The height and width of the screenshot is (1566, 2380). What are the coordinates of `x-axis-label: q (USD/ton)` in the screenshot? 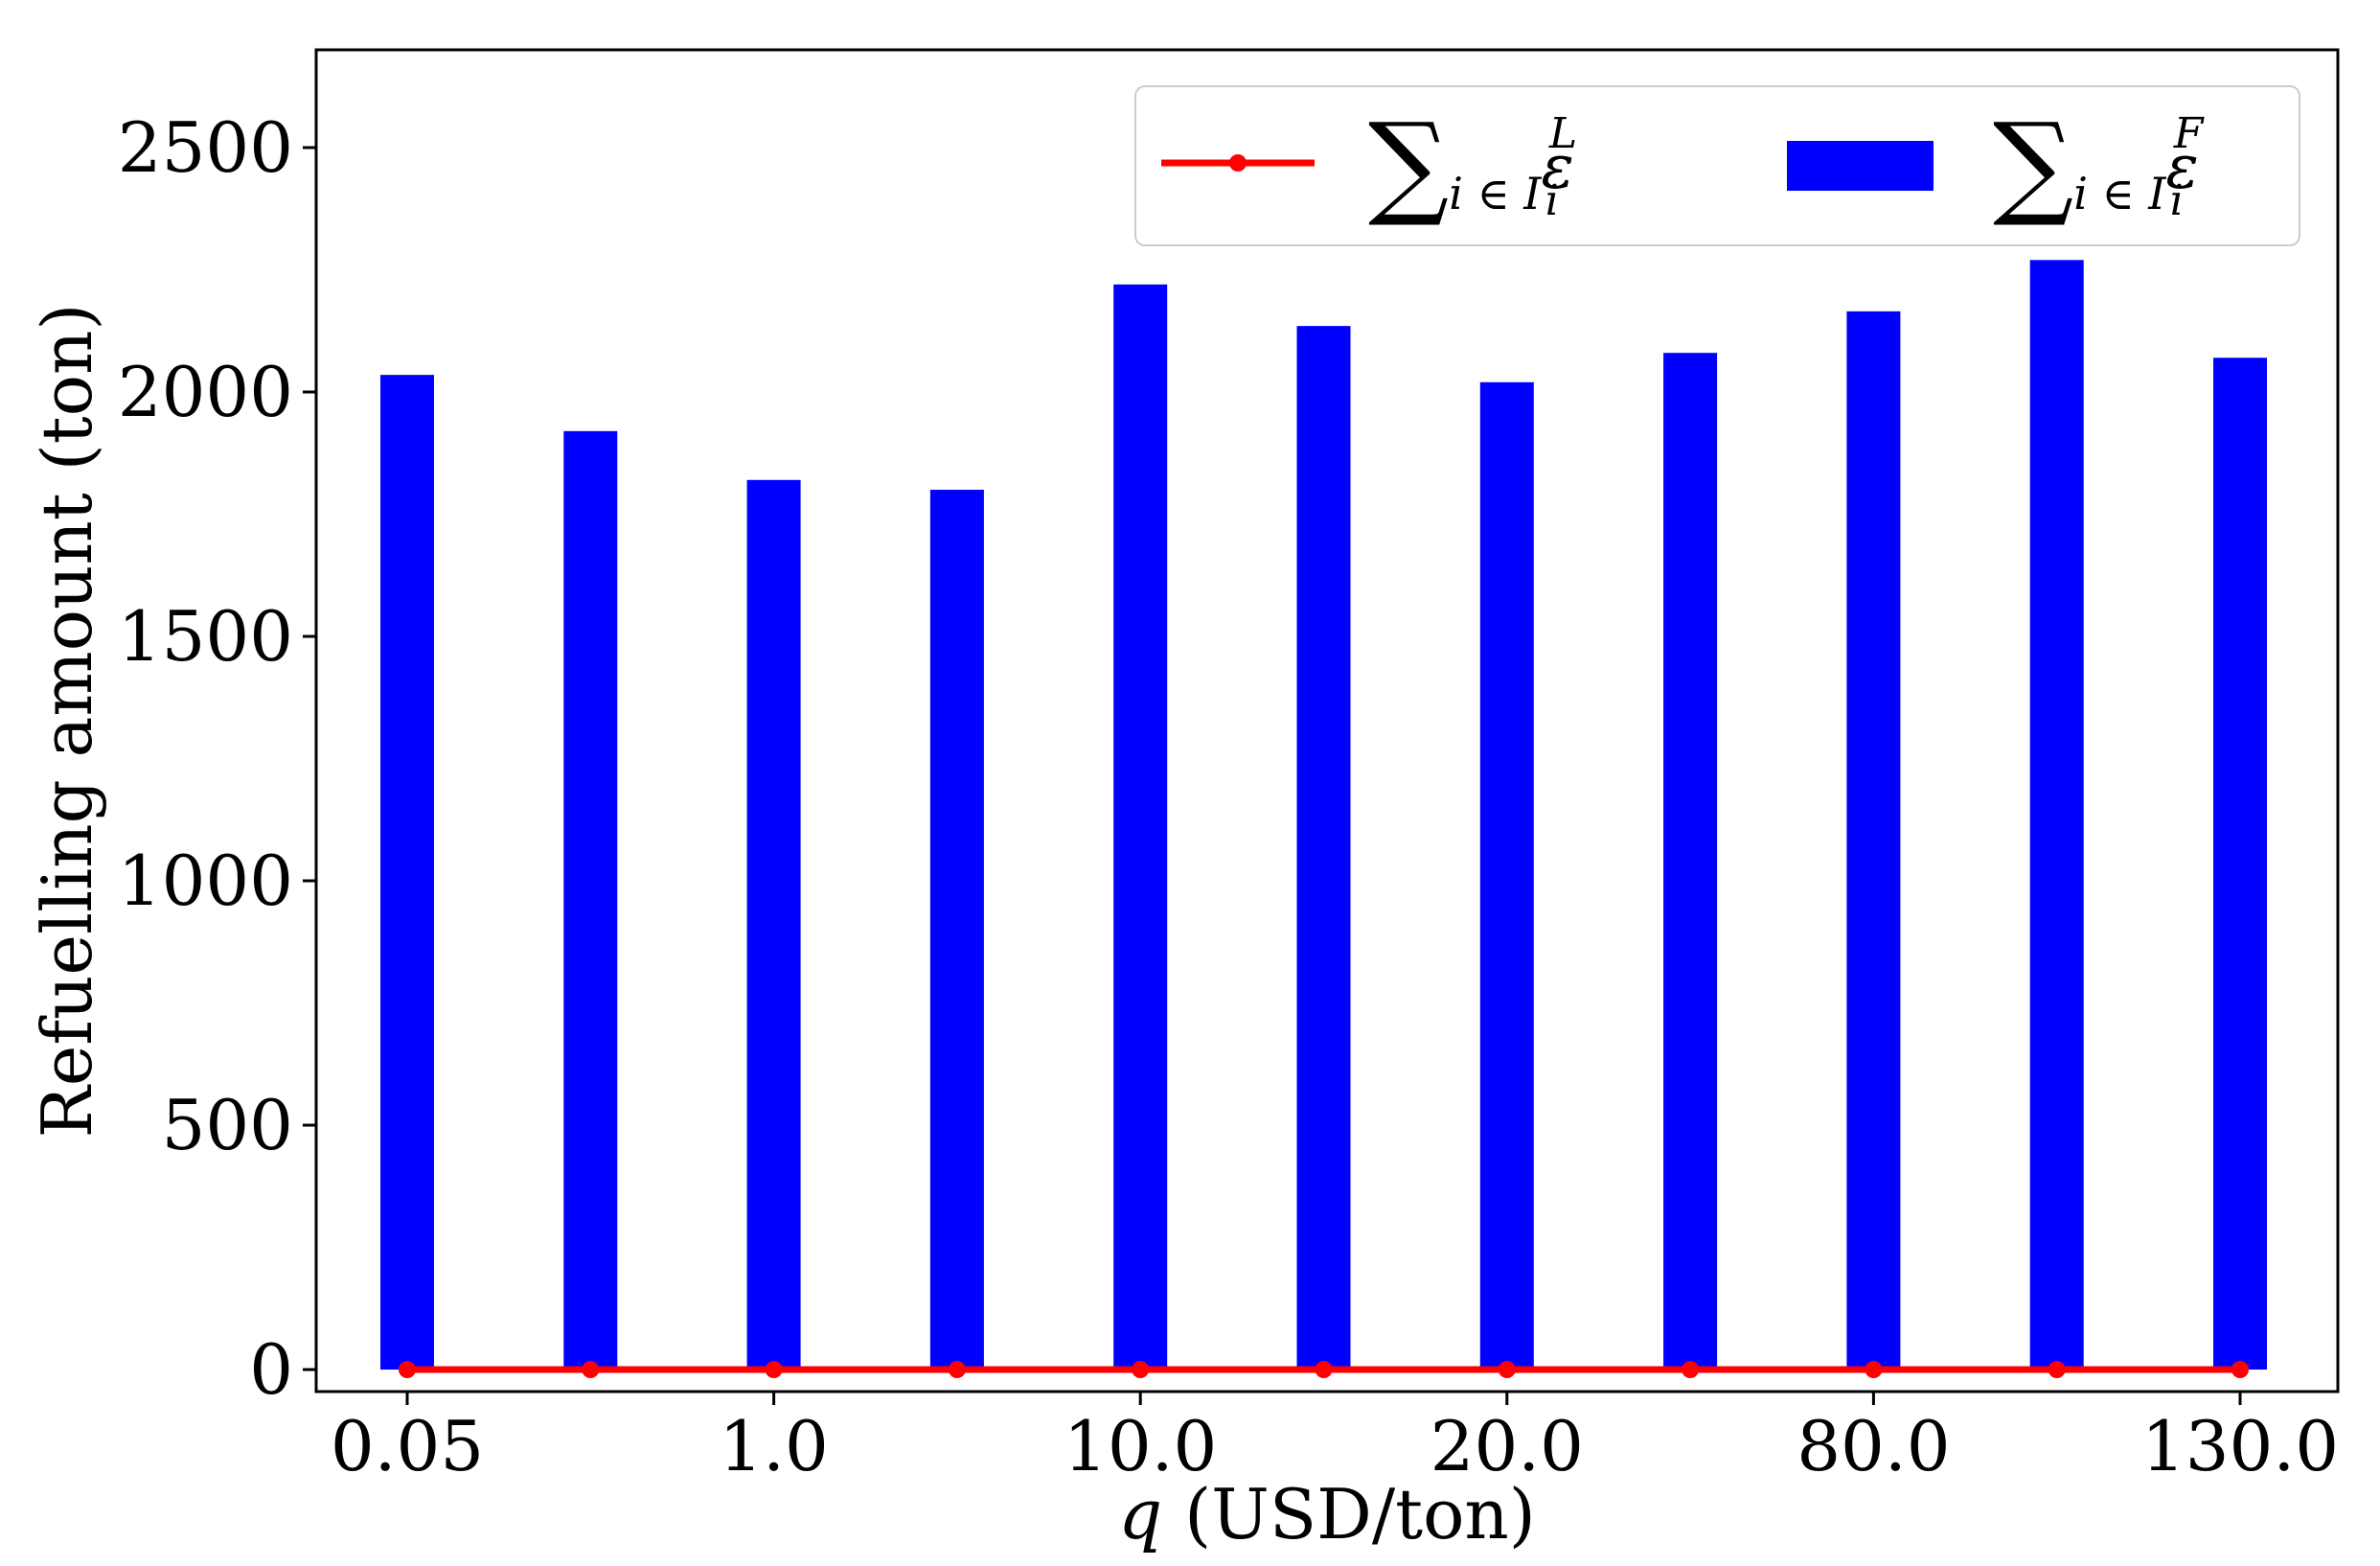 It's located at (1327, 1514).